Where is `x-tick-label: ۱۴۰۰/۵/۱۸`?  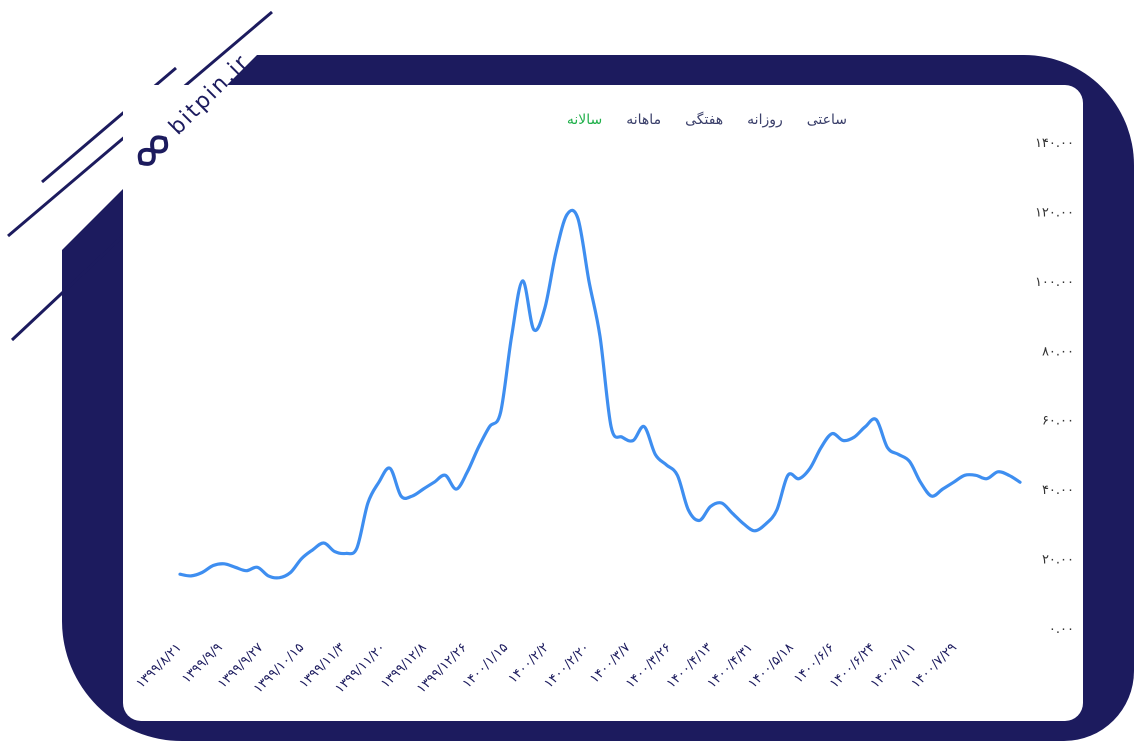
x-tick-label: ۱۴۰۰/۵/۱۸ is located at coordinates (770, 665).